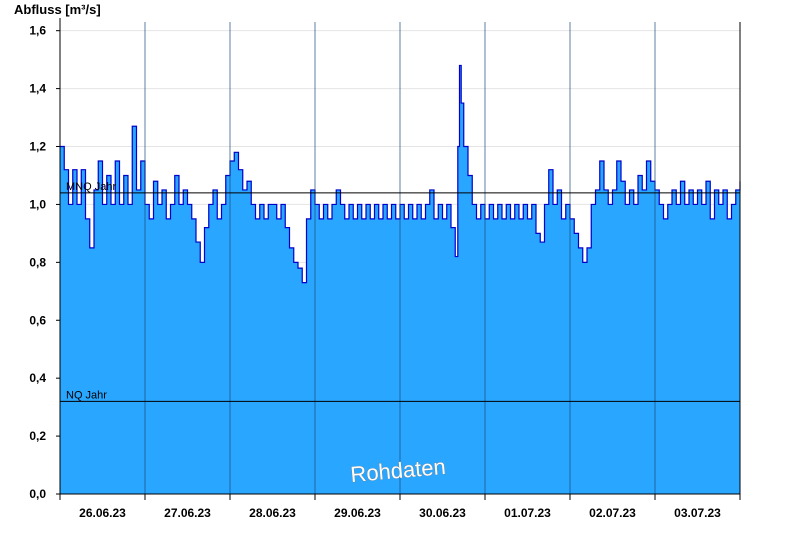  What do you see at coordinates (37, 31) in the screenshot?
I see `y-tick-label: 1,6` at bounding box center [37, 31].